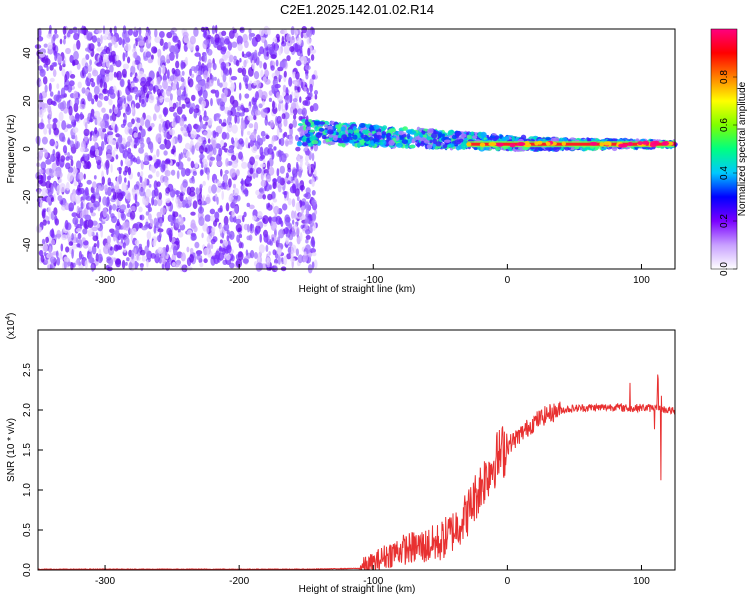 The width and height of the screenshot is (750, 600). What do you see at coordinates (27, 410) in the screenshot?
I see `y-tick-label: 2.0` at bounding box center [27, 410].